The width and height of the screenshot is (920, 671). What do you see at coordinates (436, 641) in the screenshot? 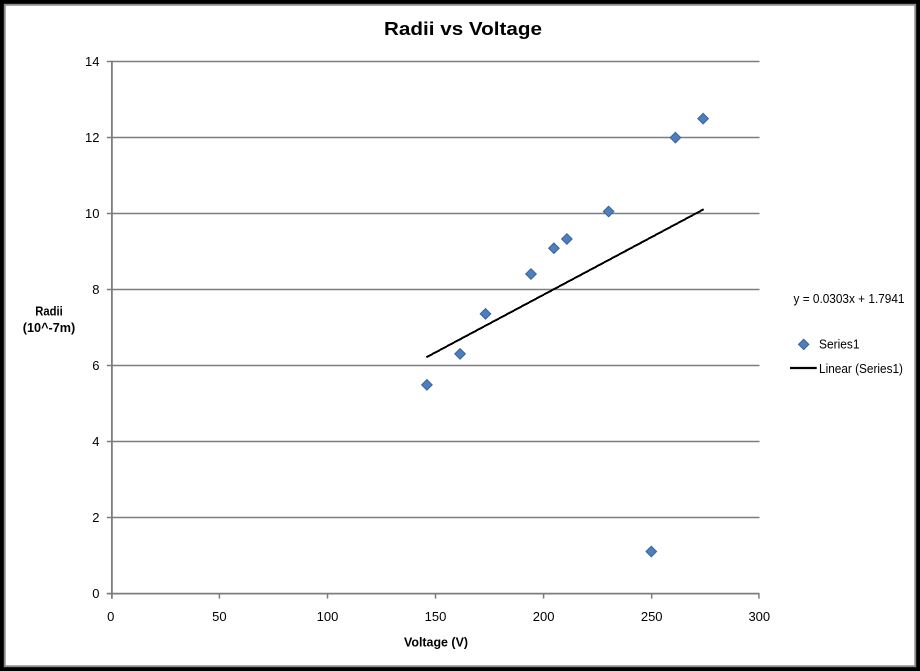
I see `svg-text: Voltage (V)` at bounding box center [436, 641].